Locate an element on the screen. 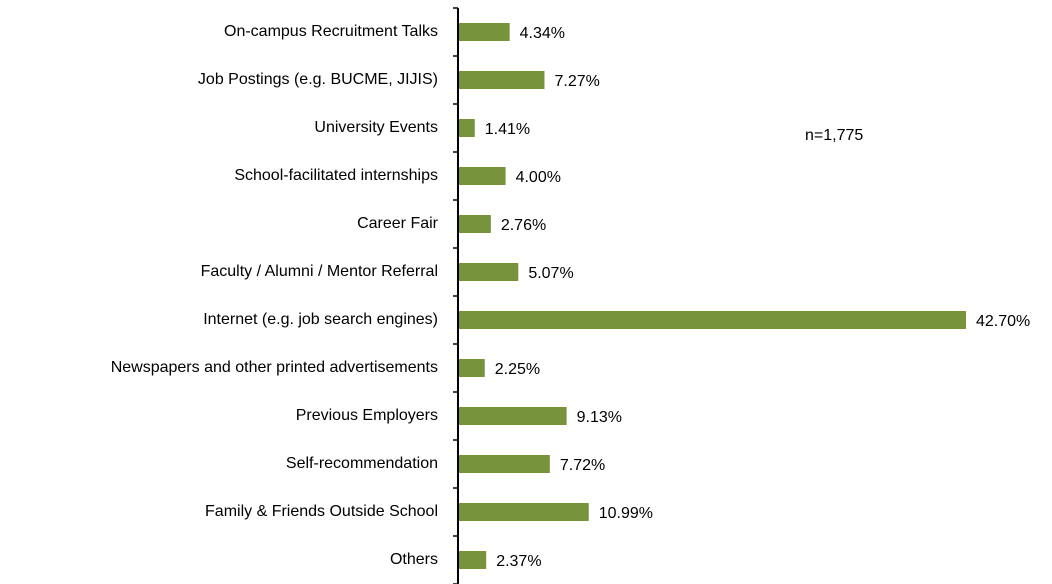 This screenshot has width=1052, height=584. data-label: 4.34% is located at coordinates (542, 33).